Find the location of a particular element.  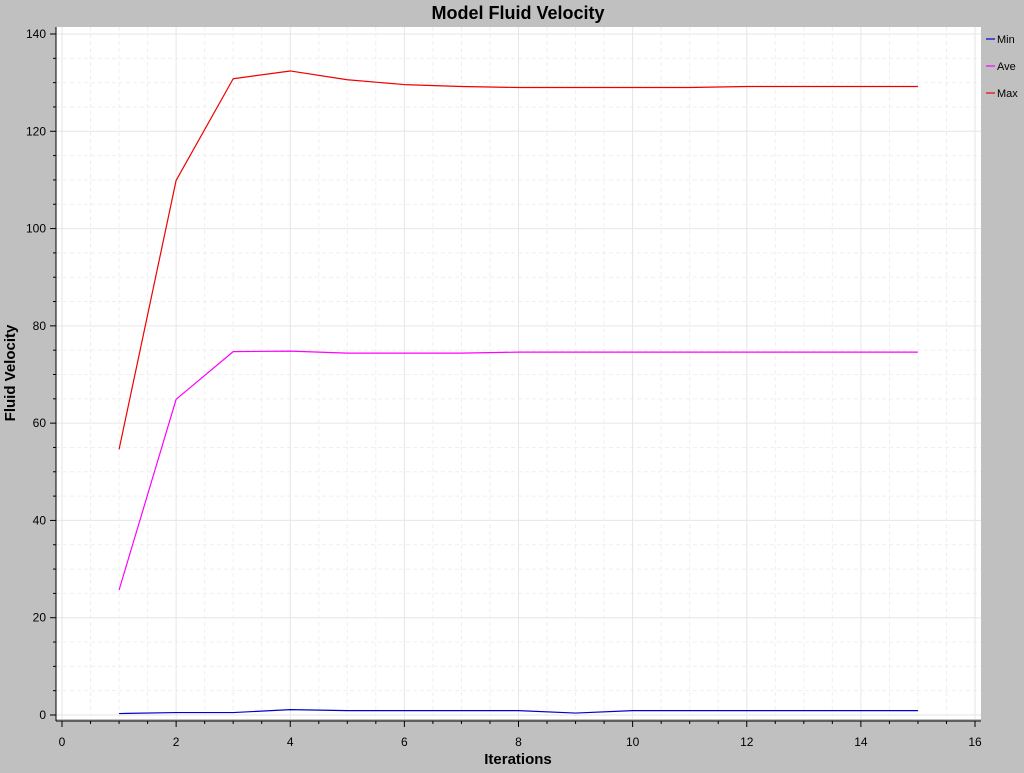

x-tick-label: 6 is located at coordinates (404, 742).